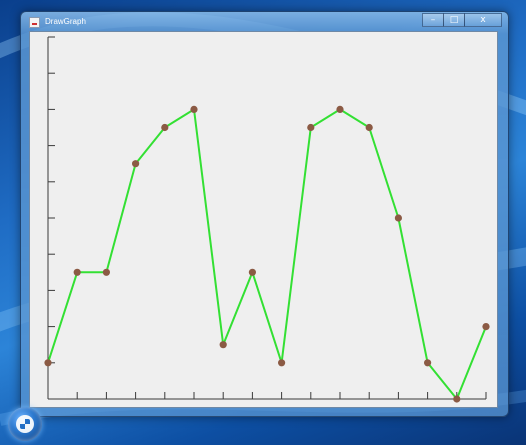 The image size is (526, 445). Describe the element at coordinates (433, 20) in the screenshot. I see `minimize-button: –` at that location.